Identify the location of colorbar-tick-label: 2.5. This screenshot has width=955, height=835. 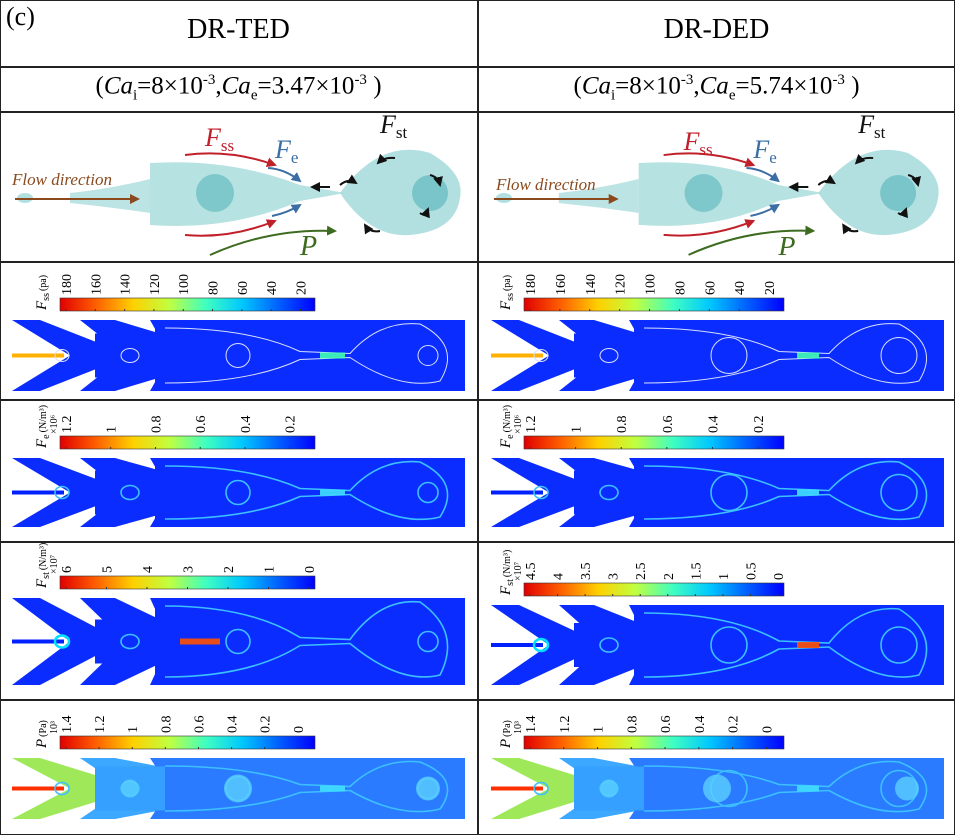
(641, 572).